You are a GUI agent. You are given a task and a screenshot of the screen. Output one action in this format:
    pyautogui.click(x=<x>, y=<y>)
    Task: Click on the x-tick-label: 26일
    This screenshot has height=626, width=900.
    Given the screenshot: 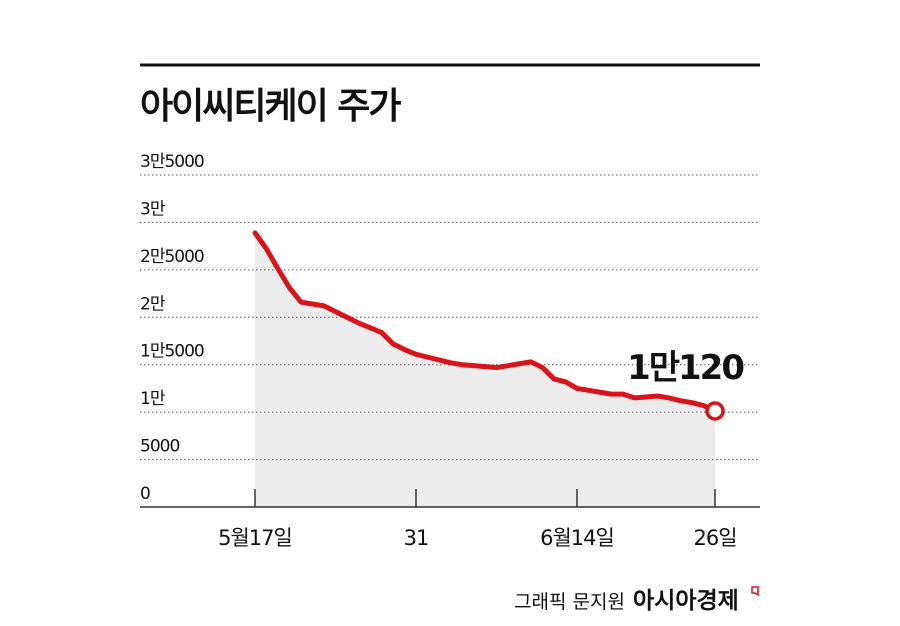 What is the action you would take?
    pyautogui.click(x=714, y=538)
    